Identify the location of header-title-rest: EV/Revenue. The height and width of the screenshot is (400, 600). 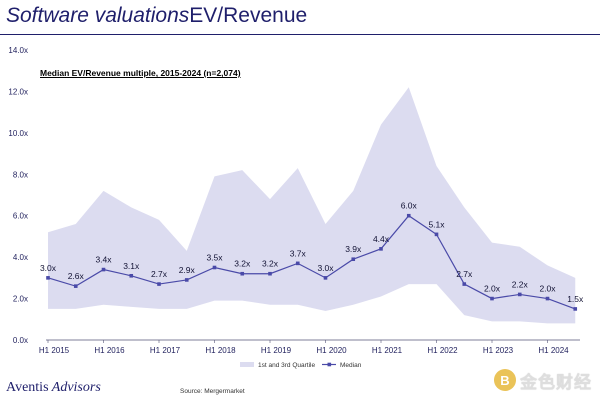
(248, 15).